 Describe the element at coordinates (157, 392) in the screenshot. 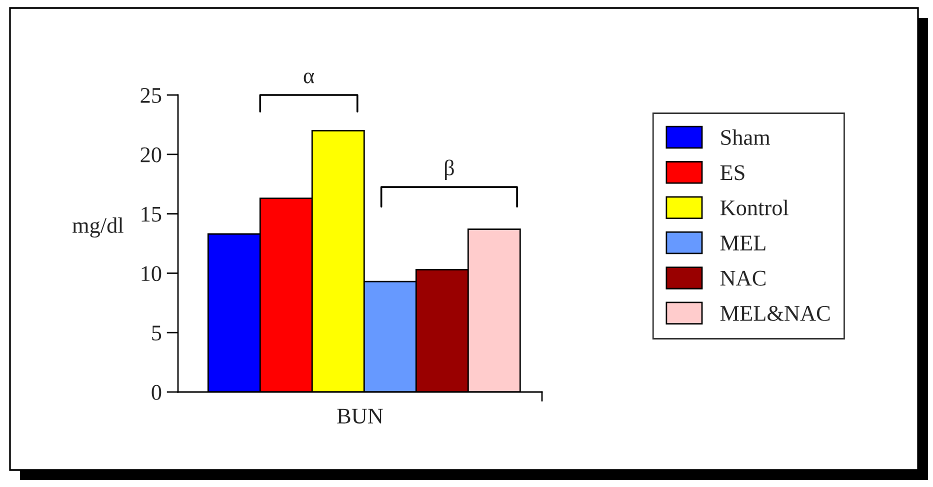

I see `y-tick-label: 0` at that location.